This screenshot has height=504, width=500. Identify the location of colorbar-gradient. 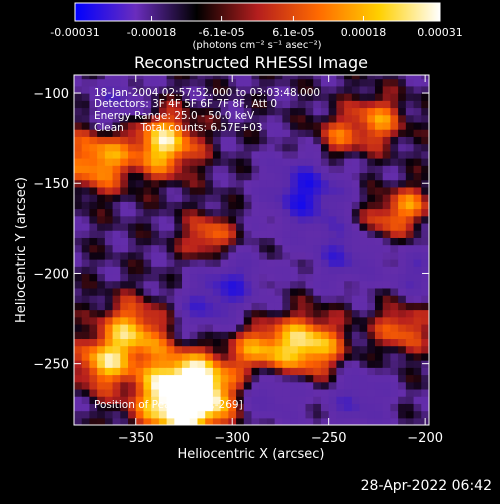
(257, 12).